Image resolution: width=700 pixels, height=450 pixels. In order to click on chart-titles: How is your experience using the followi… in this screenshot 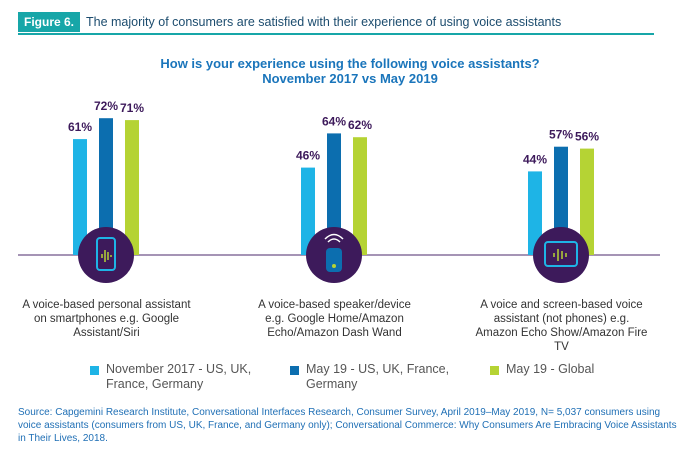, I will do `click(350, 71)`.